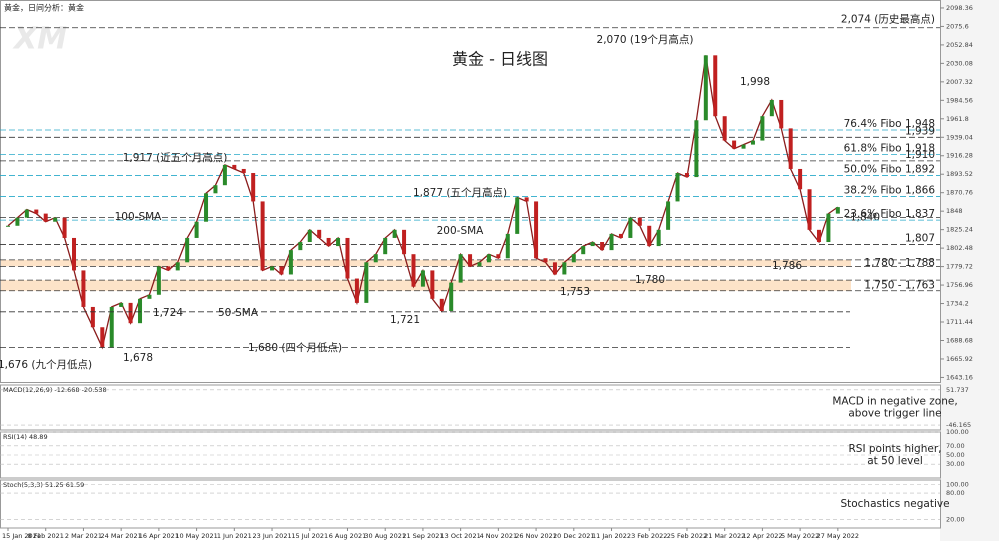 The height and width of the screenshot is (541, 999). Describe the element at coordinates (470, 504) in the screenshot. I see `indicator-frame` at that location.